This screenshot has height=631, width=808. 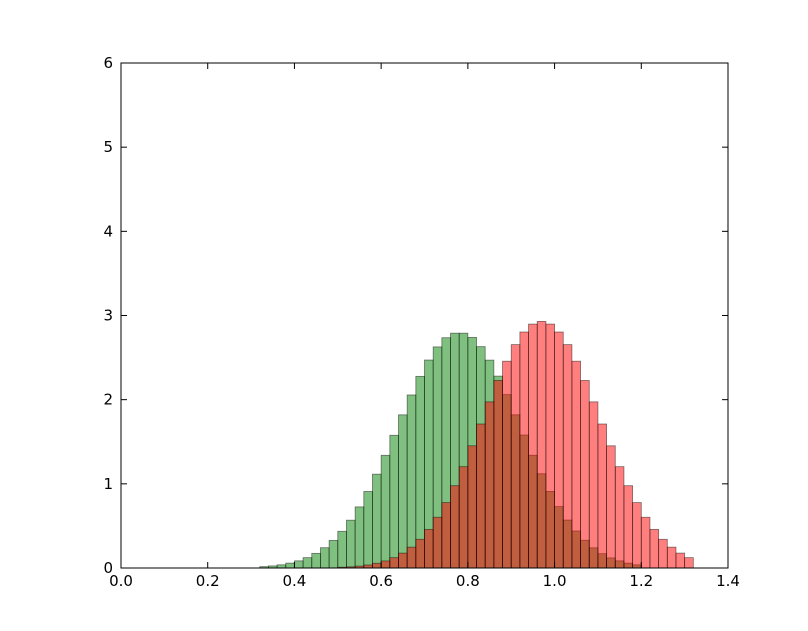 What do you see at coordinates (108, 231) in the screenshot?
I see `y-tick-label: 4` at bounding box center [108, 231].